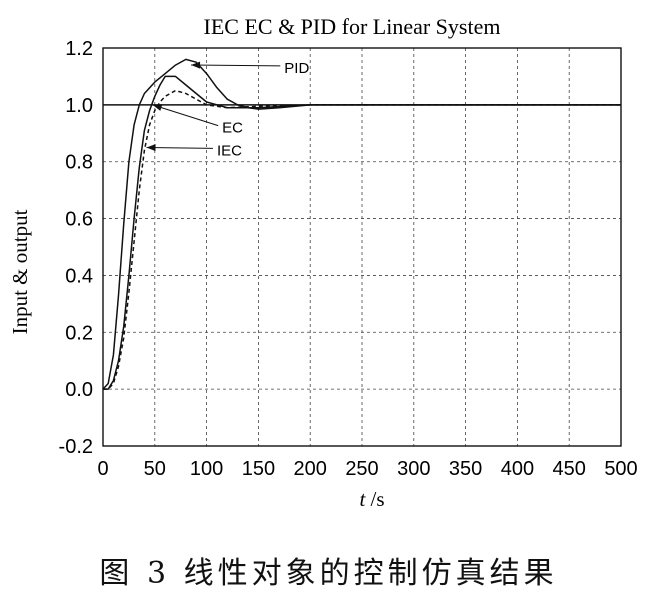  What do you see at coordinates (79, 276) in the screenshot?
I see `y-tick-label: 0.4` at bounding box center [79, 276].